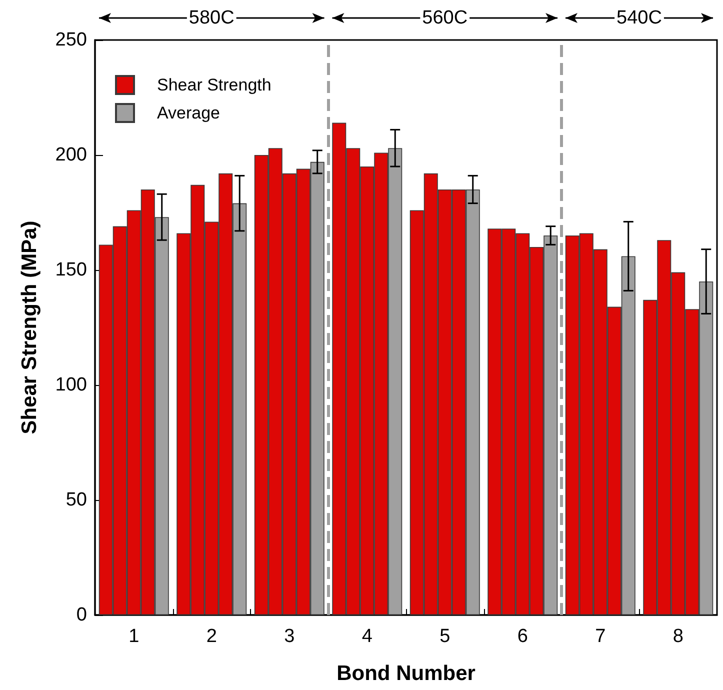 This screenshot has height=690, width=723. What do you see at coordinates (211, 636) in the screenshot?
I see `x-tick-label: 2` at bounding box center [211, 636].